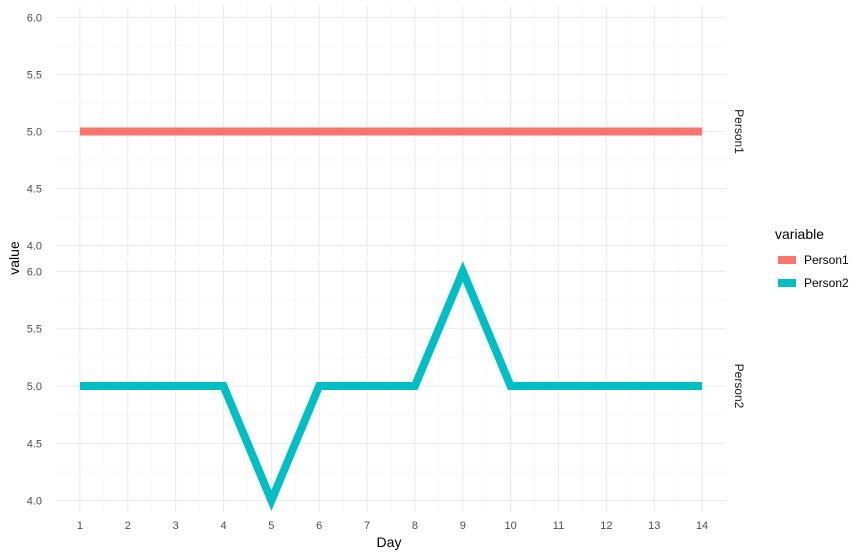  What do you see at coordinates (389, 542) in the screenshot?
I see `x-axis-title: Day` at bounding box center [389, 542].